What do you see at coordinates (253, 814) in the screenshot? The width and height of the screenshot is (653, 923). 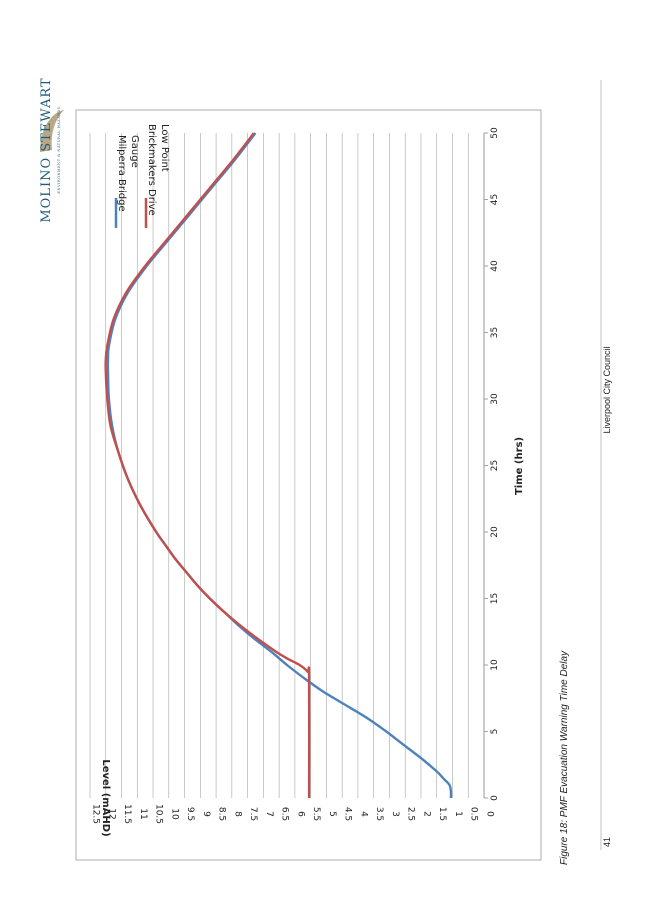 I see `y-tick-label: 7.5` at bounding box center [253, 814].